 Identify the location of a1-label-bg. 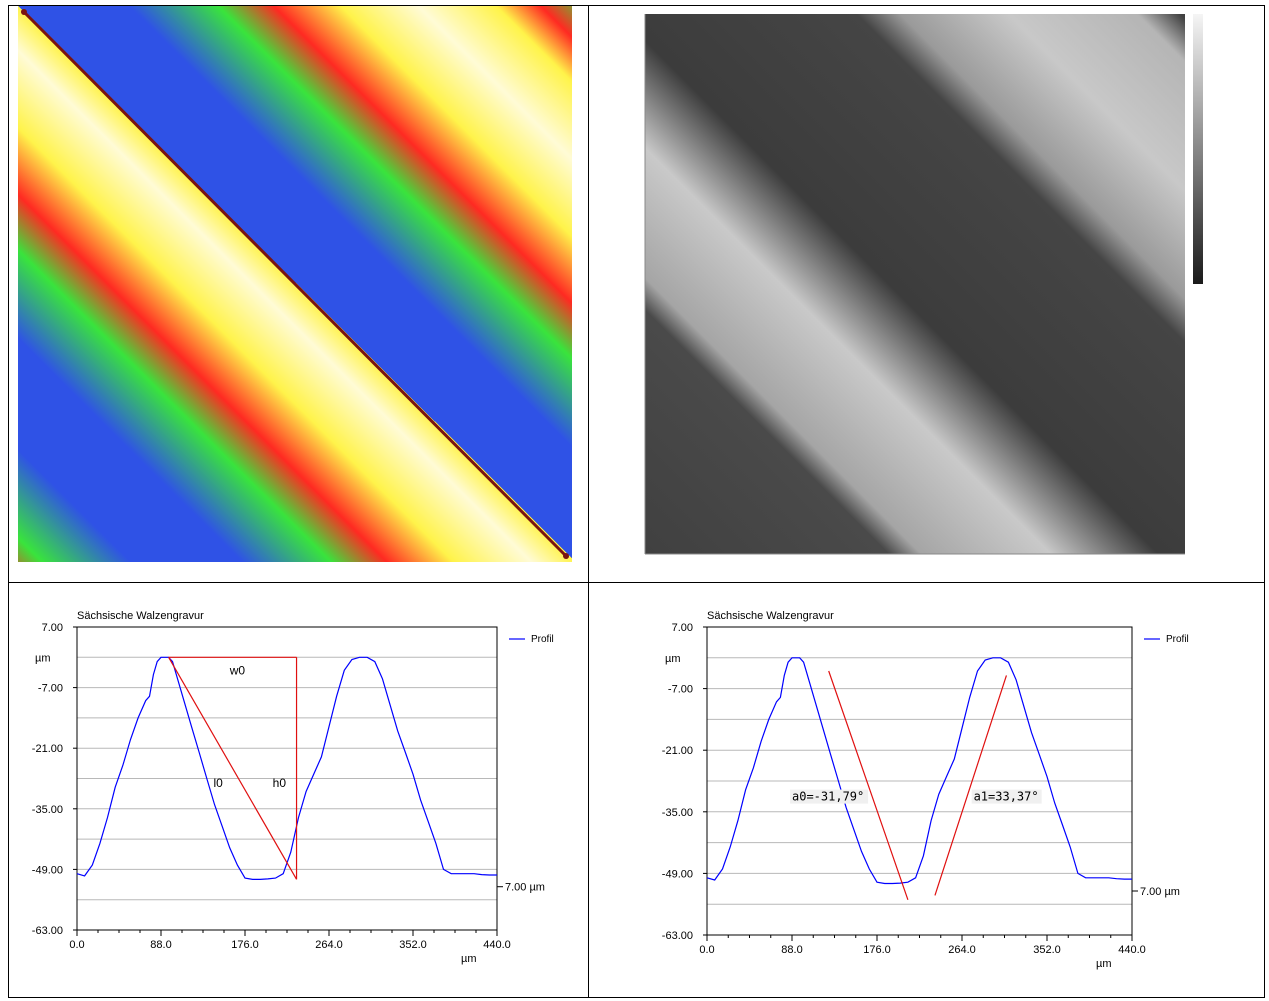
(1006, 796).